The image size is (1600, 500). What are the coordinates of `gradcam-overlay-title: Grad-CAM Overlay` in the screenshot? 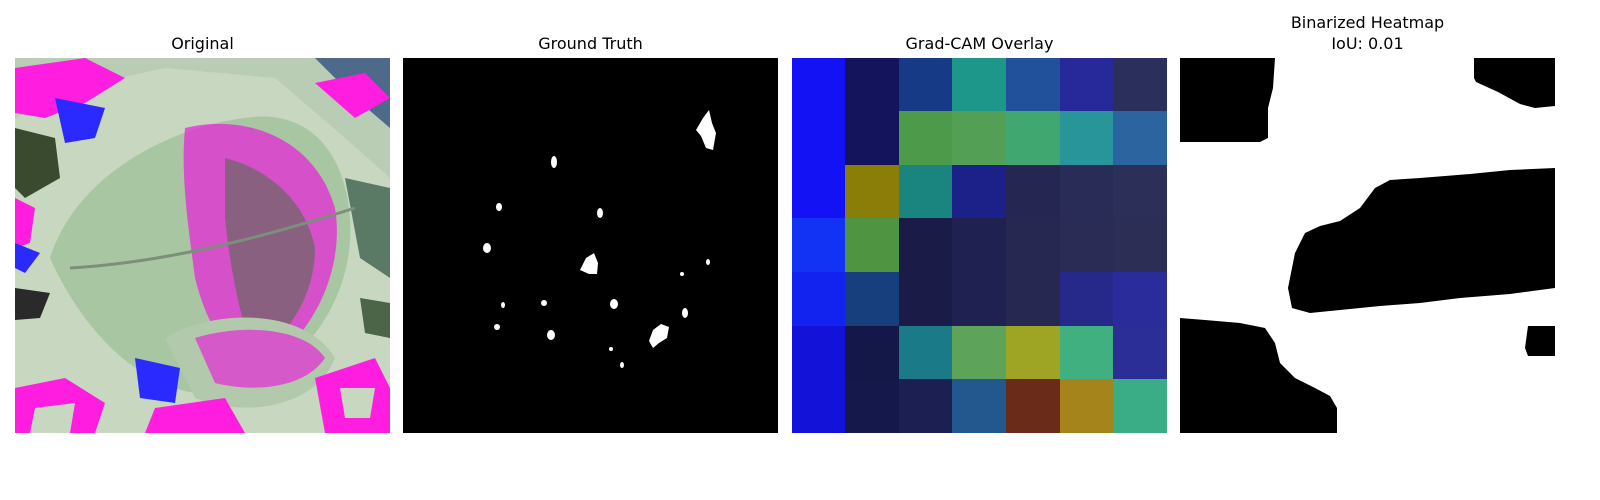 It's located at (979, 43).